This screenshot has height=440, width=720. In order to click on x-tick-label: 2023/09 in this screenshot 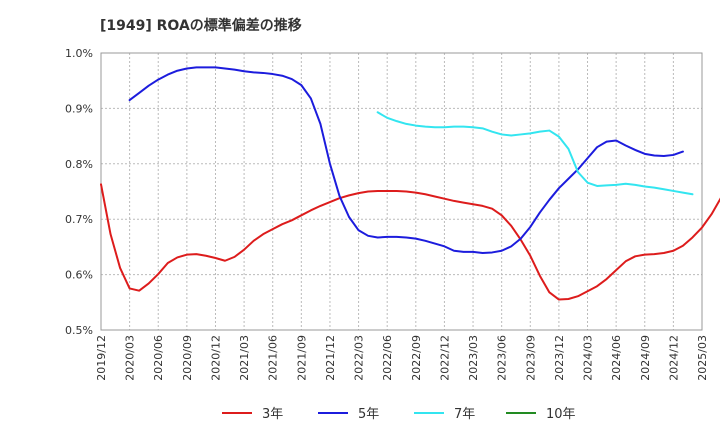, I will do `click(530, 358)`.